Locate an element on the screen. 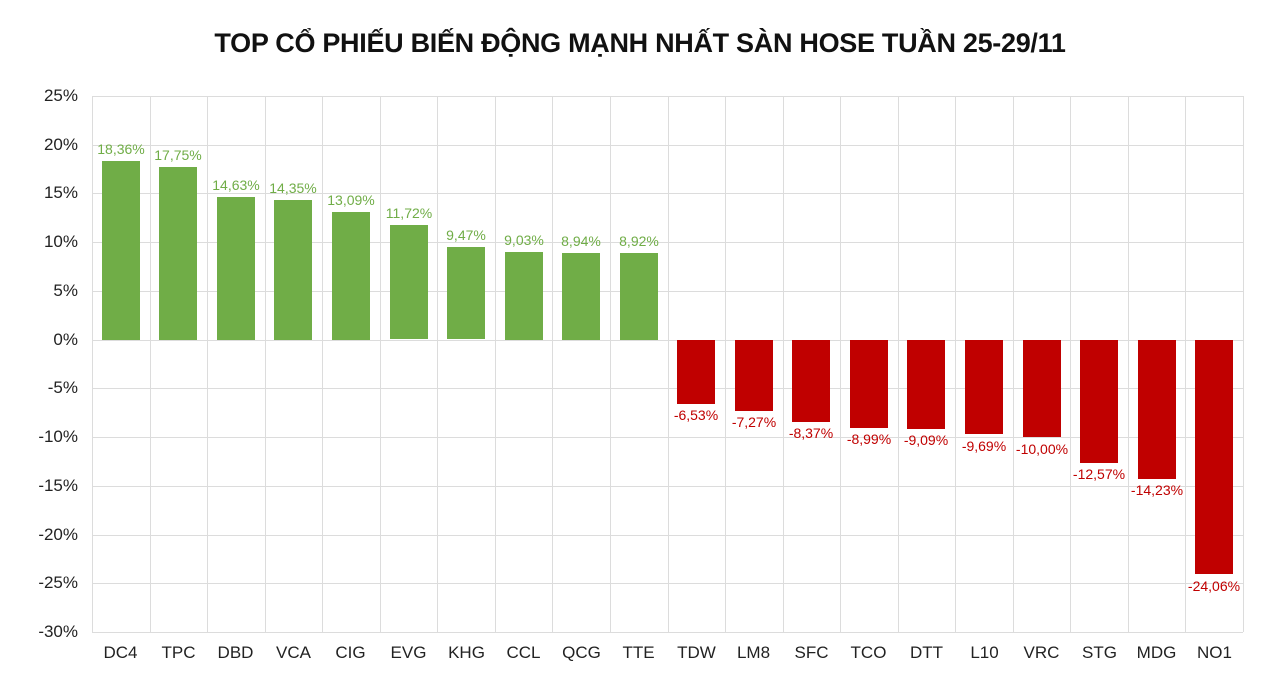  x-axis-tick-label: MDG is located at coordinates (1156, 652).